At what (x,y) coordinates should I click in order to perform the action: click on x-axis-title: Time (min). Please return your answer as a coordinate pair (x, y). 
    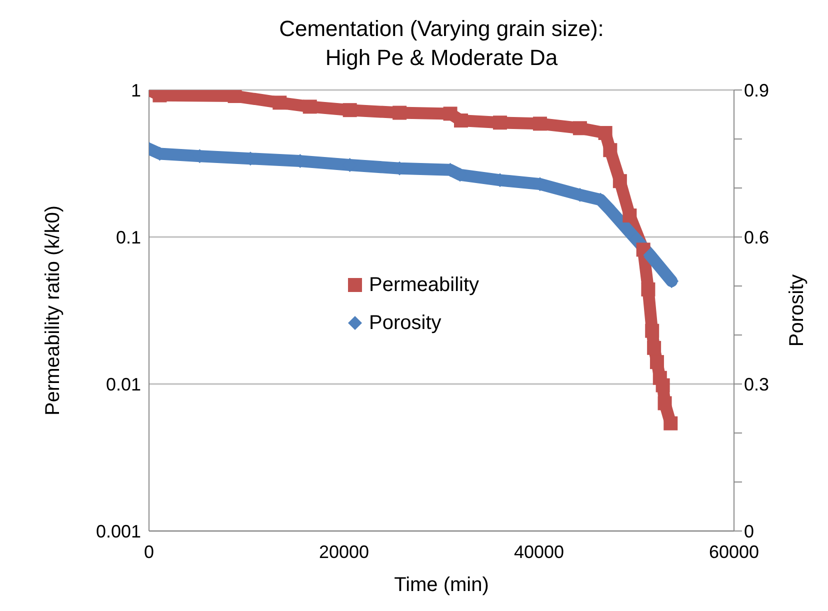
    Looking at the image, I should click on (441, 585).